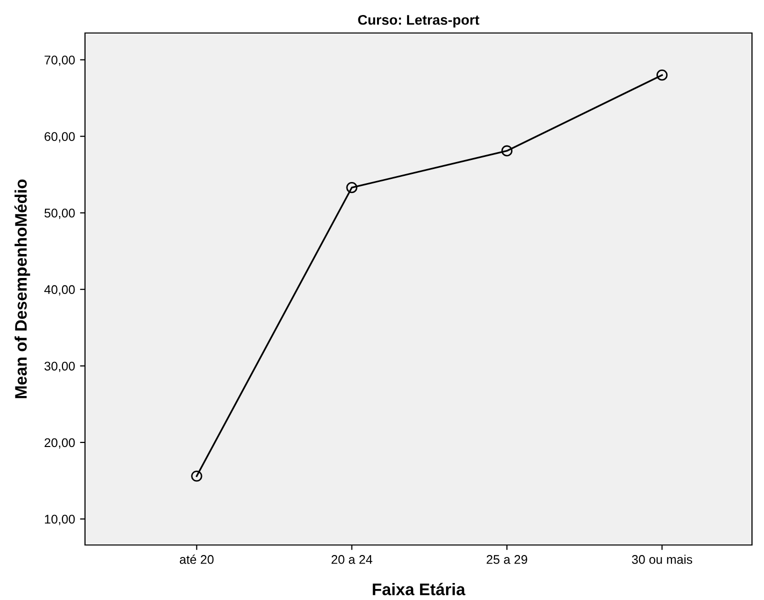  I want to click on x-tick-label: 30 ou mais, so click(662, 559).